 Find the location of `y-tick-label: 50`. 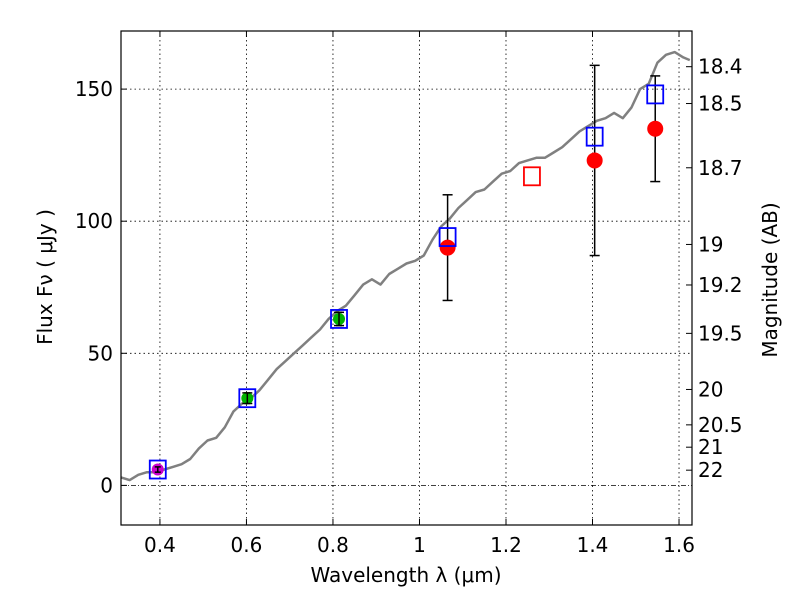

y-tick-label: 50 is located at coordinates (100, 353).